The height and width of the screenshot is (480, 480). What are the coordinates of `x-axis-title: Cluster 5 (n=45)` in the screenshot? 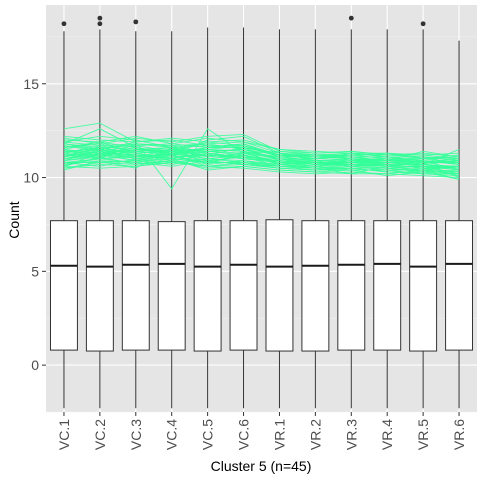 It's located at (261, 466).